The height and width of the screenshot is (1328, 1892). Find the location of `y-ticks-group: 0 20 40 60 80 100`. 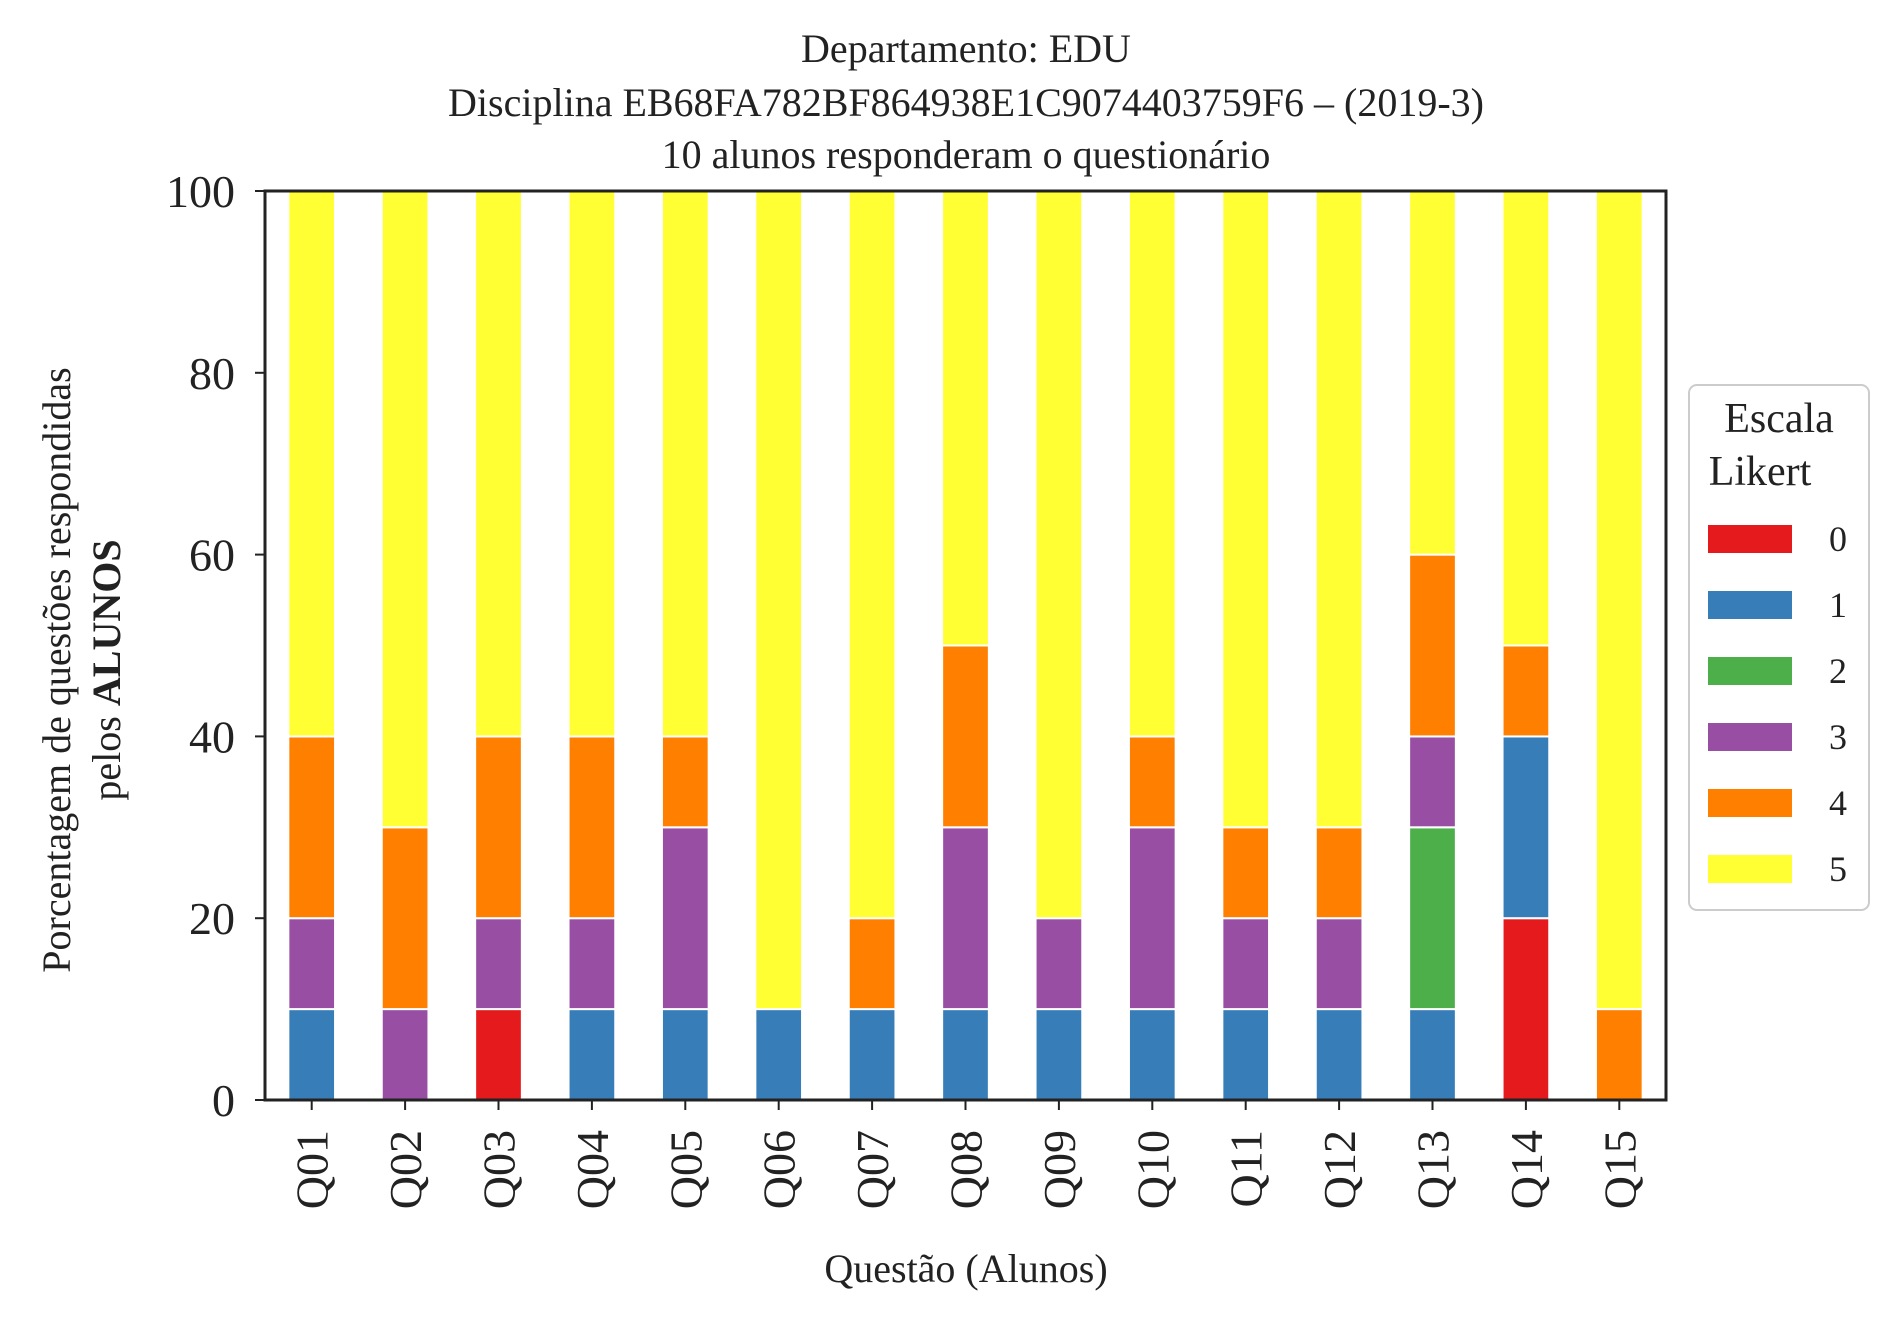

y-ticks-group: 0 20 40 60 80 100 is located at coordinates (215, 646).